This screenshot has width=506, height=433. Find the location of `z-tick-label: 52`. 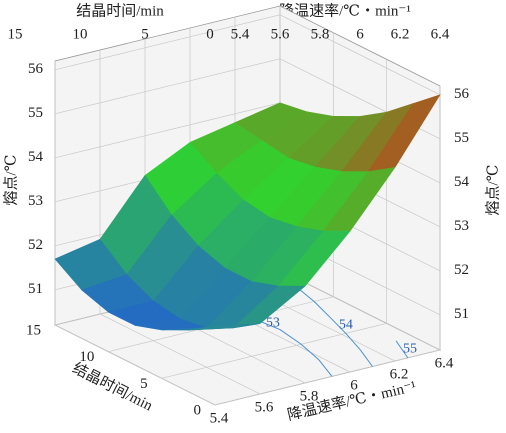

z-tick-label: 52 is located at coordinates (35, 245).